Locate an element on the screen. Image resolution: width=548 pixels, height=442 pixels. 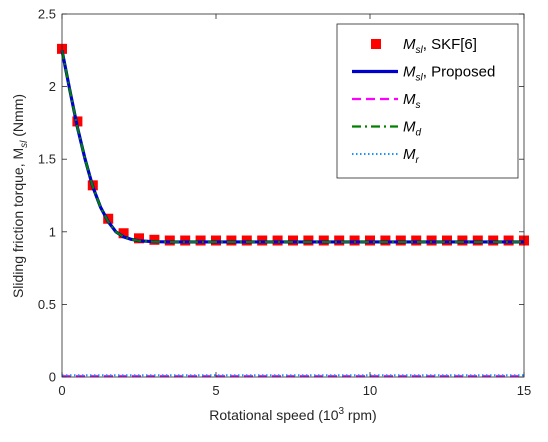
legend-items: Msl, SKF[6] Msl, Proposed Ms Md Mr is located at coordinates (423, 101).